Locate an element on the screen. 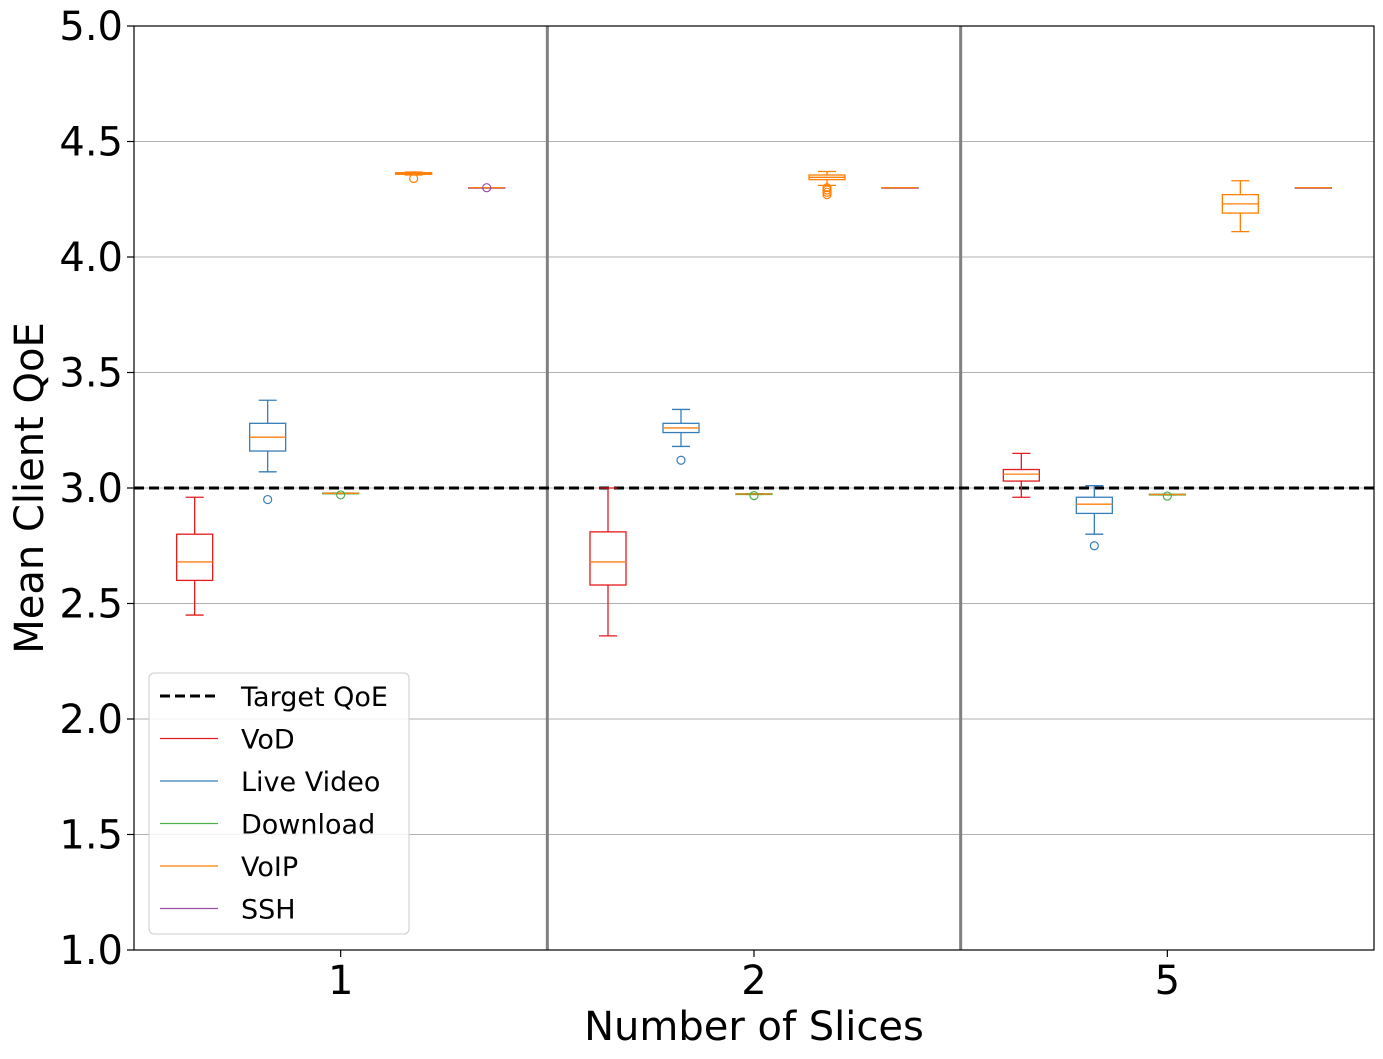 The height and width of the screenshot is (1059, 1383). y-axis-label: Mean Client QoE is located at coordinates (30, 487).